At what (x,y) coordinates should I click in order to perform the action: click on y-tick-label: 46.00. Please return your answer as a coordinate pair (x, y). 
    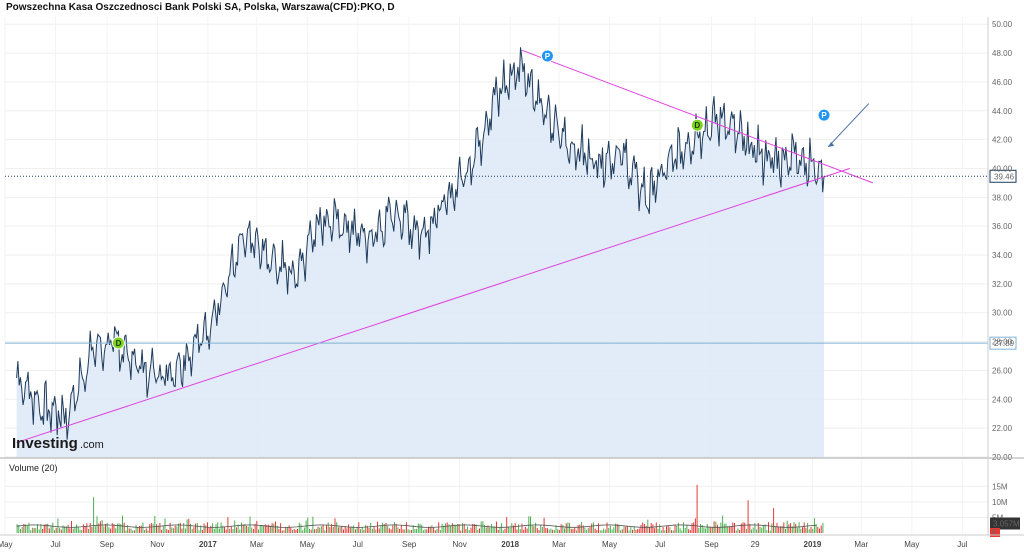
    Looking at the image, I should click on (1002, 82).